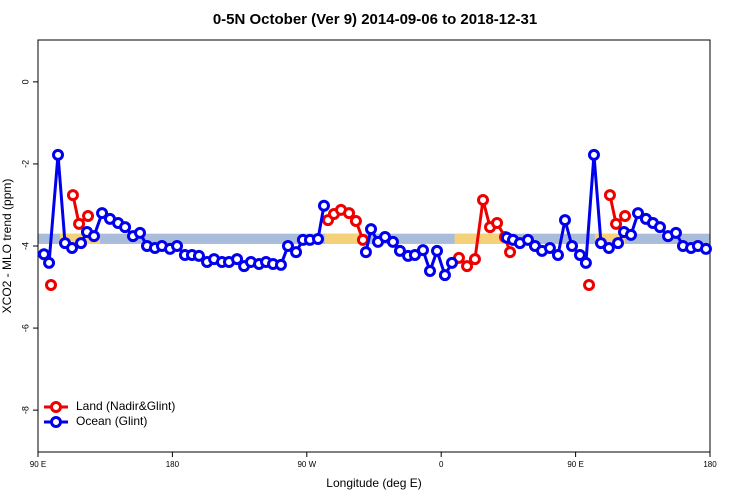  I want to click on legend-label: Land (Nadir&Glint), so click(125, 406).